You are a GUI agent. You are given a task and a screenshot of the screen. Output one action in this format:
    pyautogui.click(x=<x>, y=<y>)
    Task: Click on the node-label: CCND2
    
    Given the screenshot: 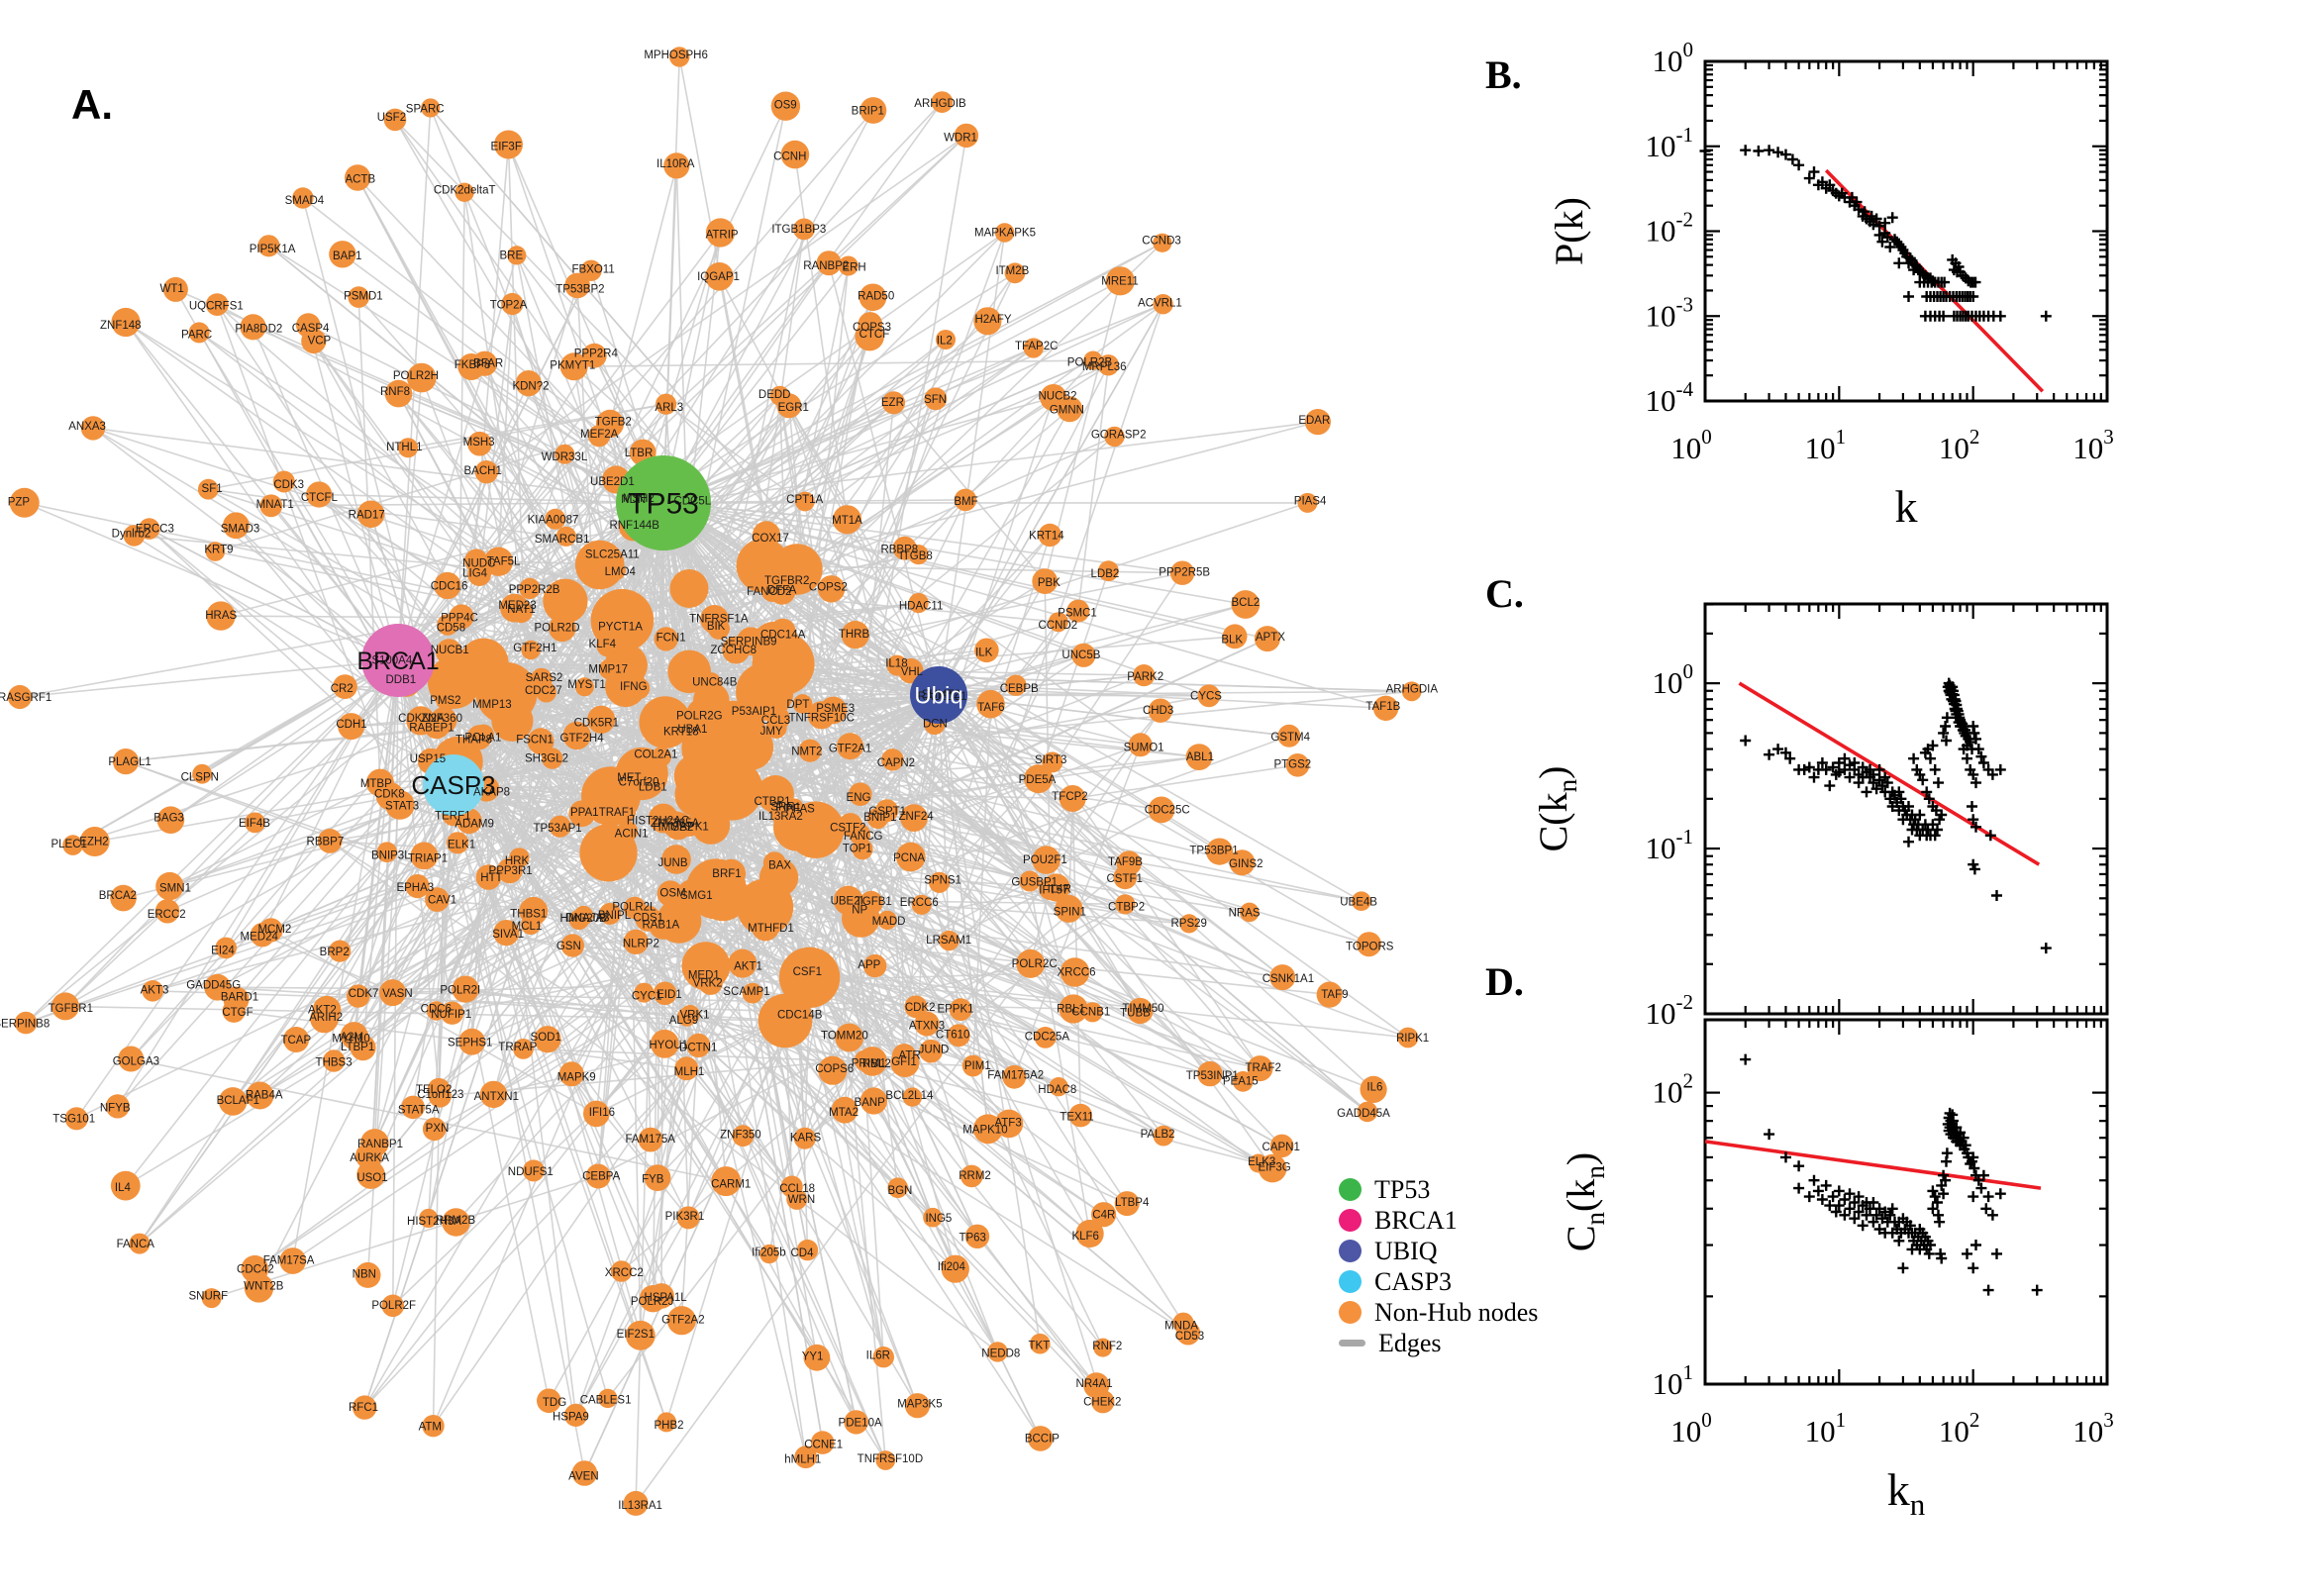 What is the action you would take?
    pyautogui.click(x=1057, y=626)
    